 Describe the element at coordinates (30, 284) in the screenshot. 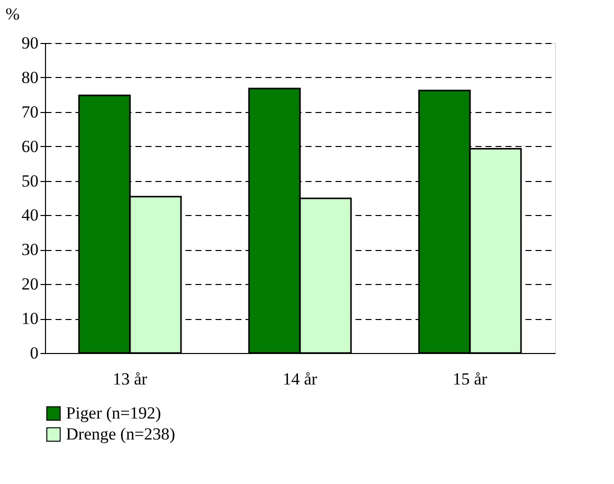

I see `y-tick-label: 20` at that location.